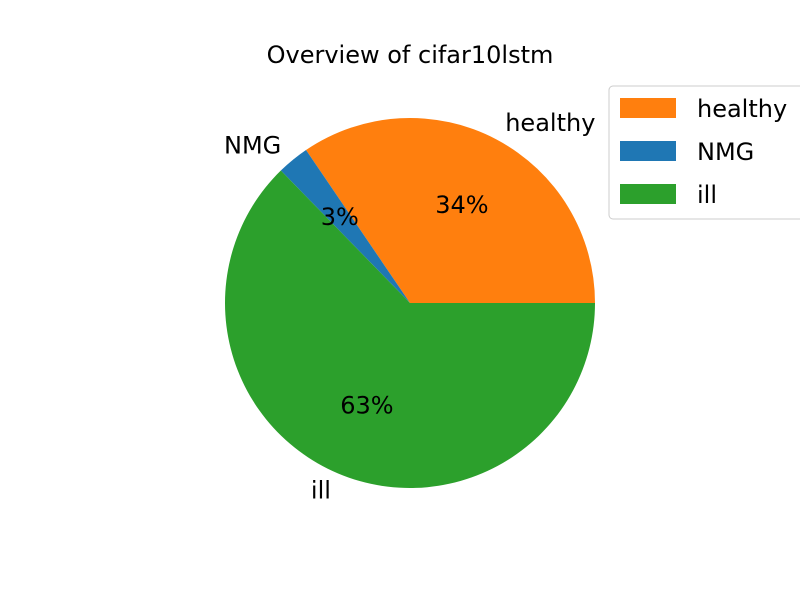 The image size is (800, 600). What do you see at coordinates (648, 108) in the screenshot?
I see `legend-swatch-healthy` at bounding box center [648, 108].